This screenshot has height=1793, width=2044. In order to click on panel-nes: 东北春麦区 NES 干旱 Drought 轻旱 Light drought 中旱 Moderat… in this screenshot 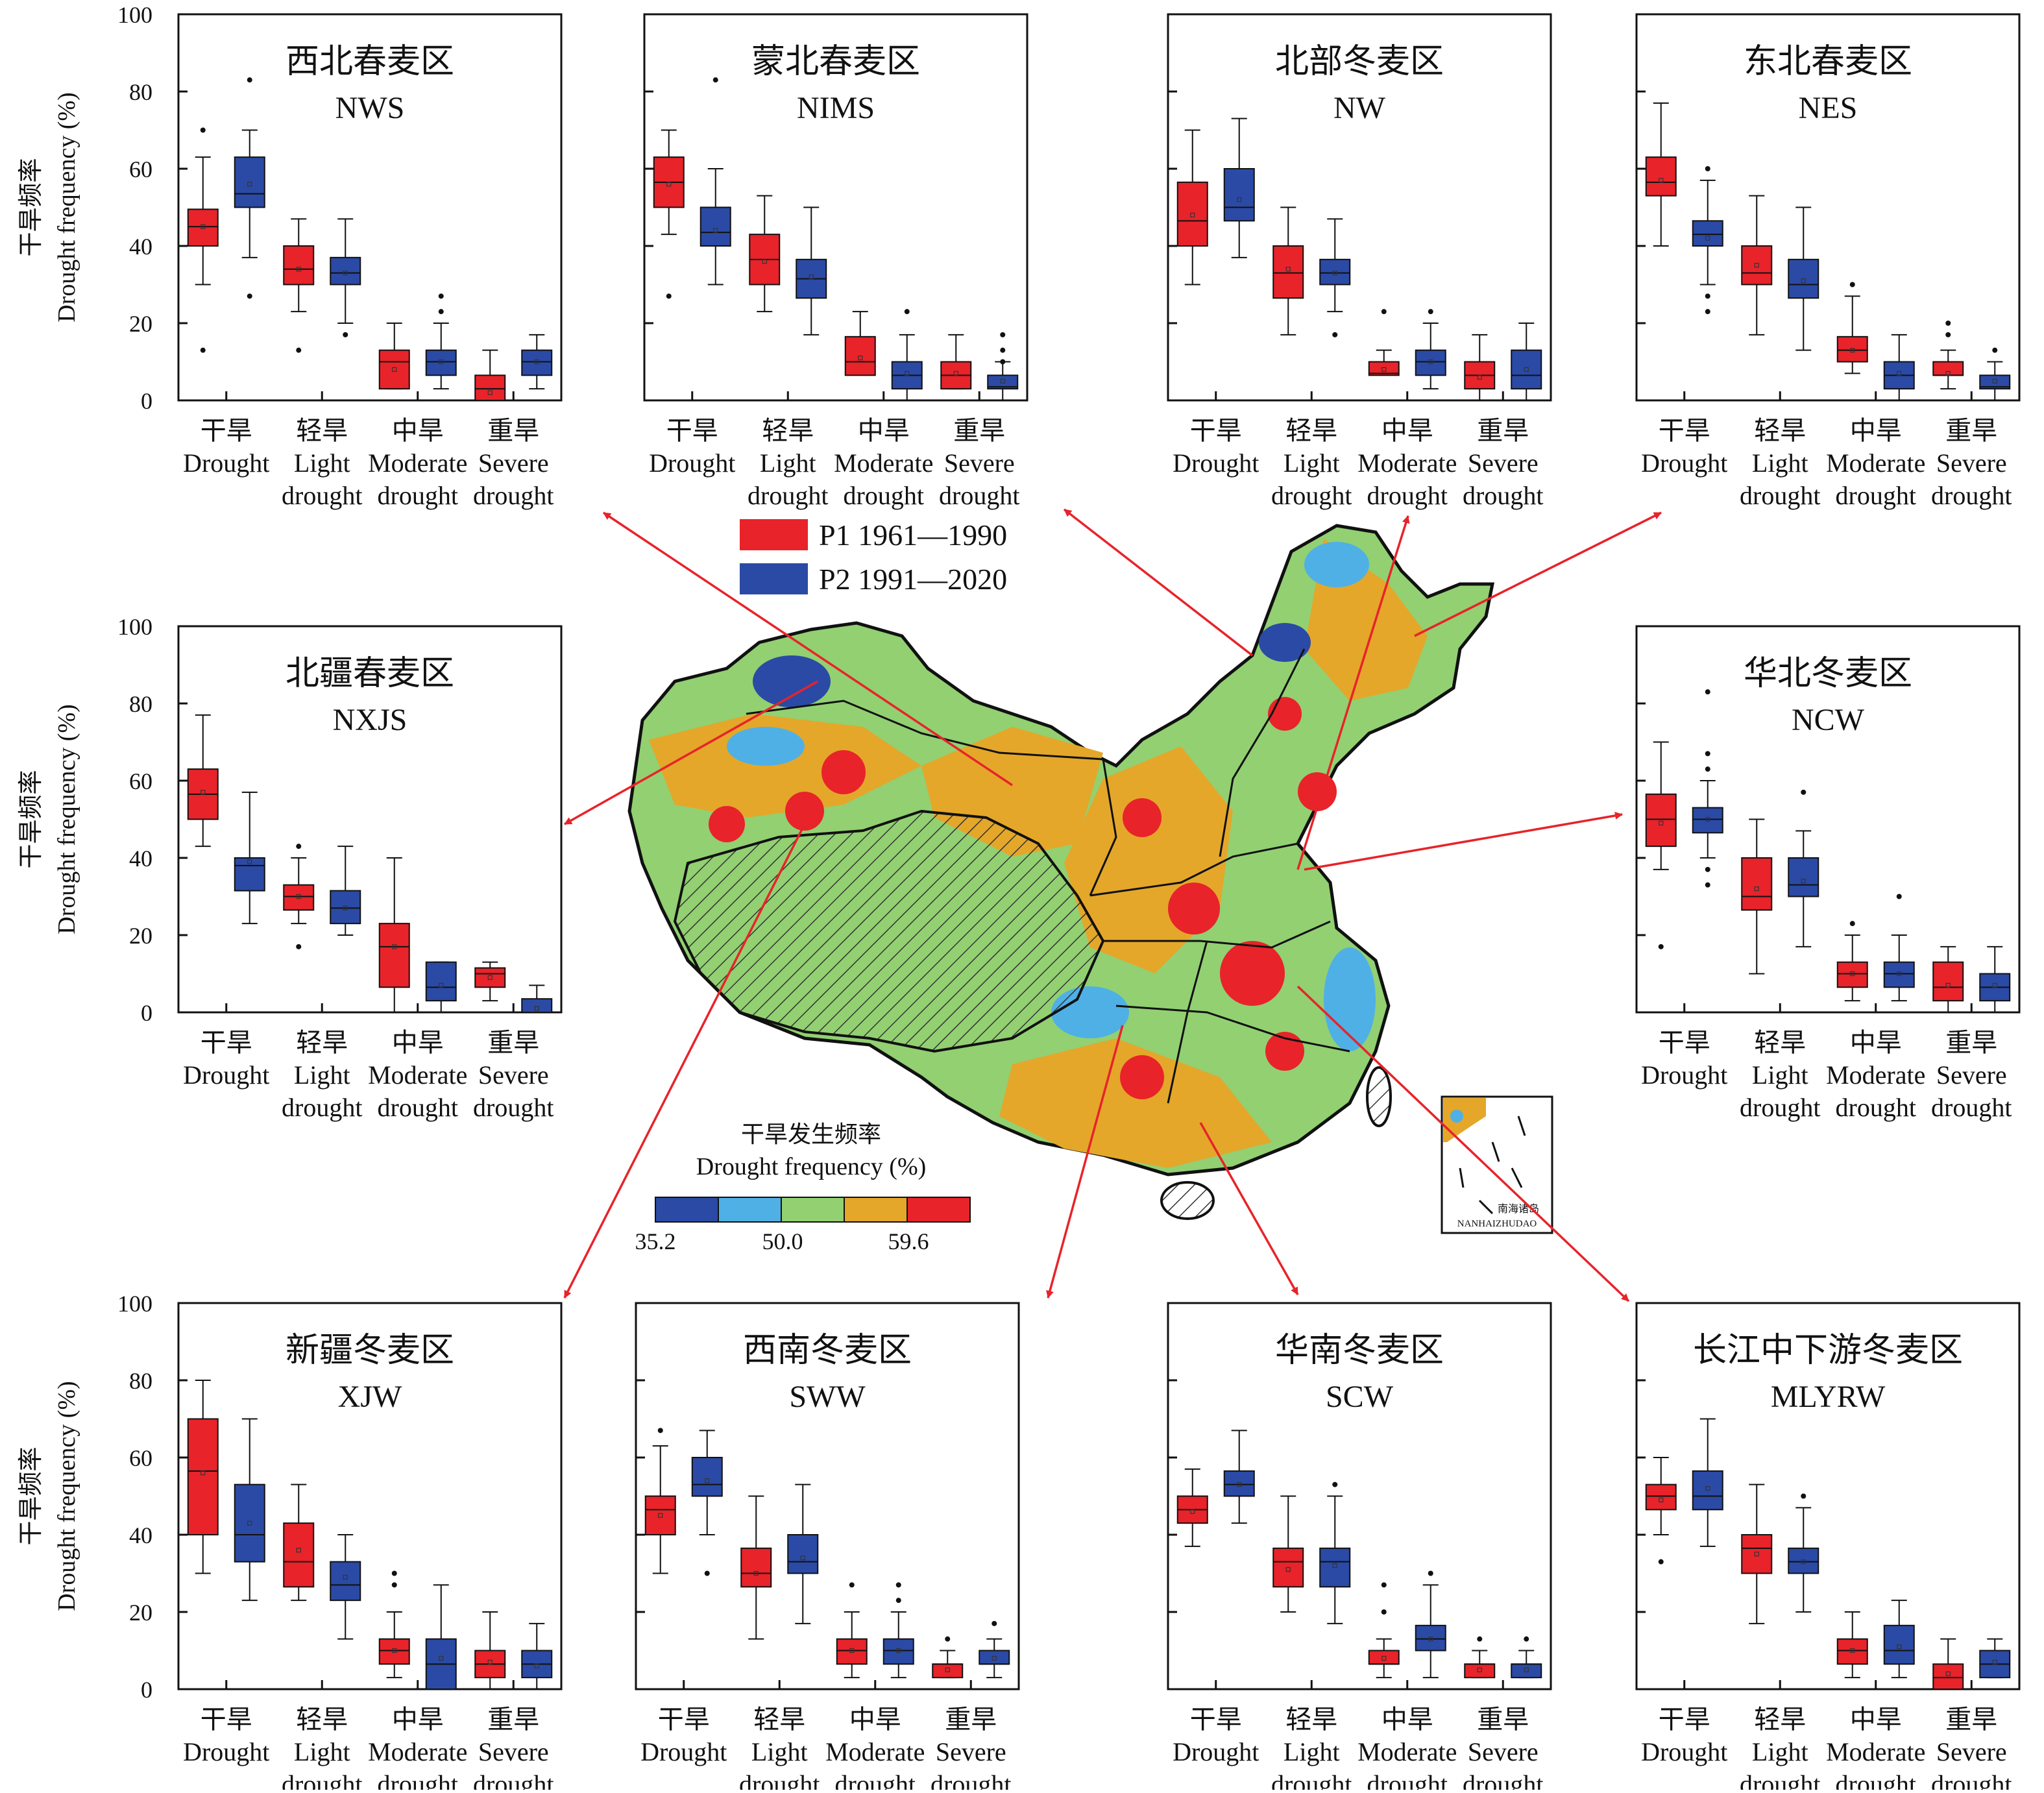, I will do `click(1828, 261)`.